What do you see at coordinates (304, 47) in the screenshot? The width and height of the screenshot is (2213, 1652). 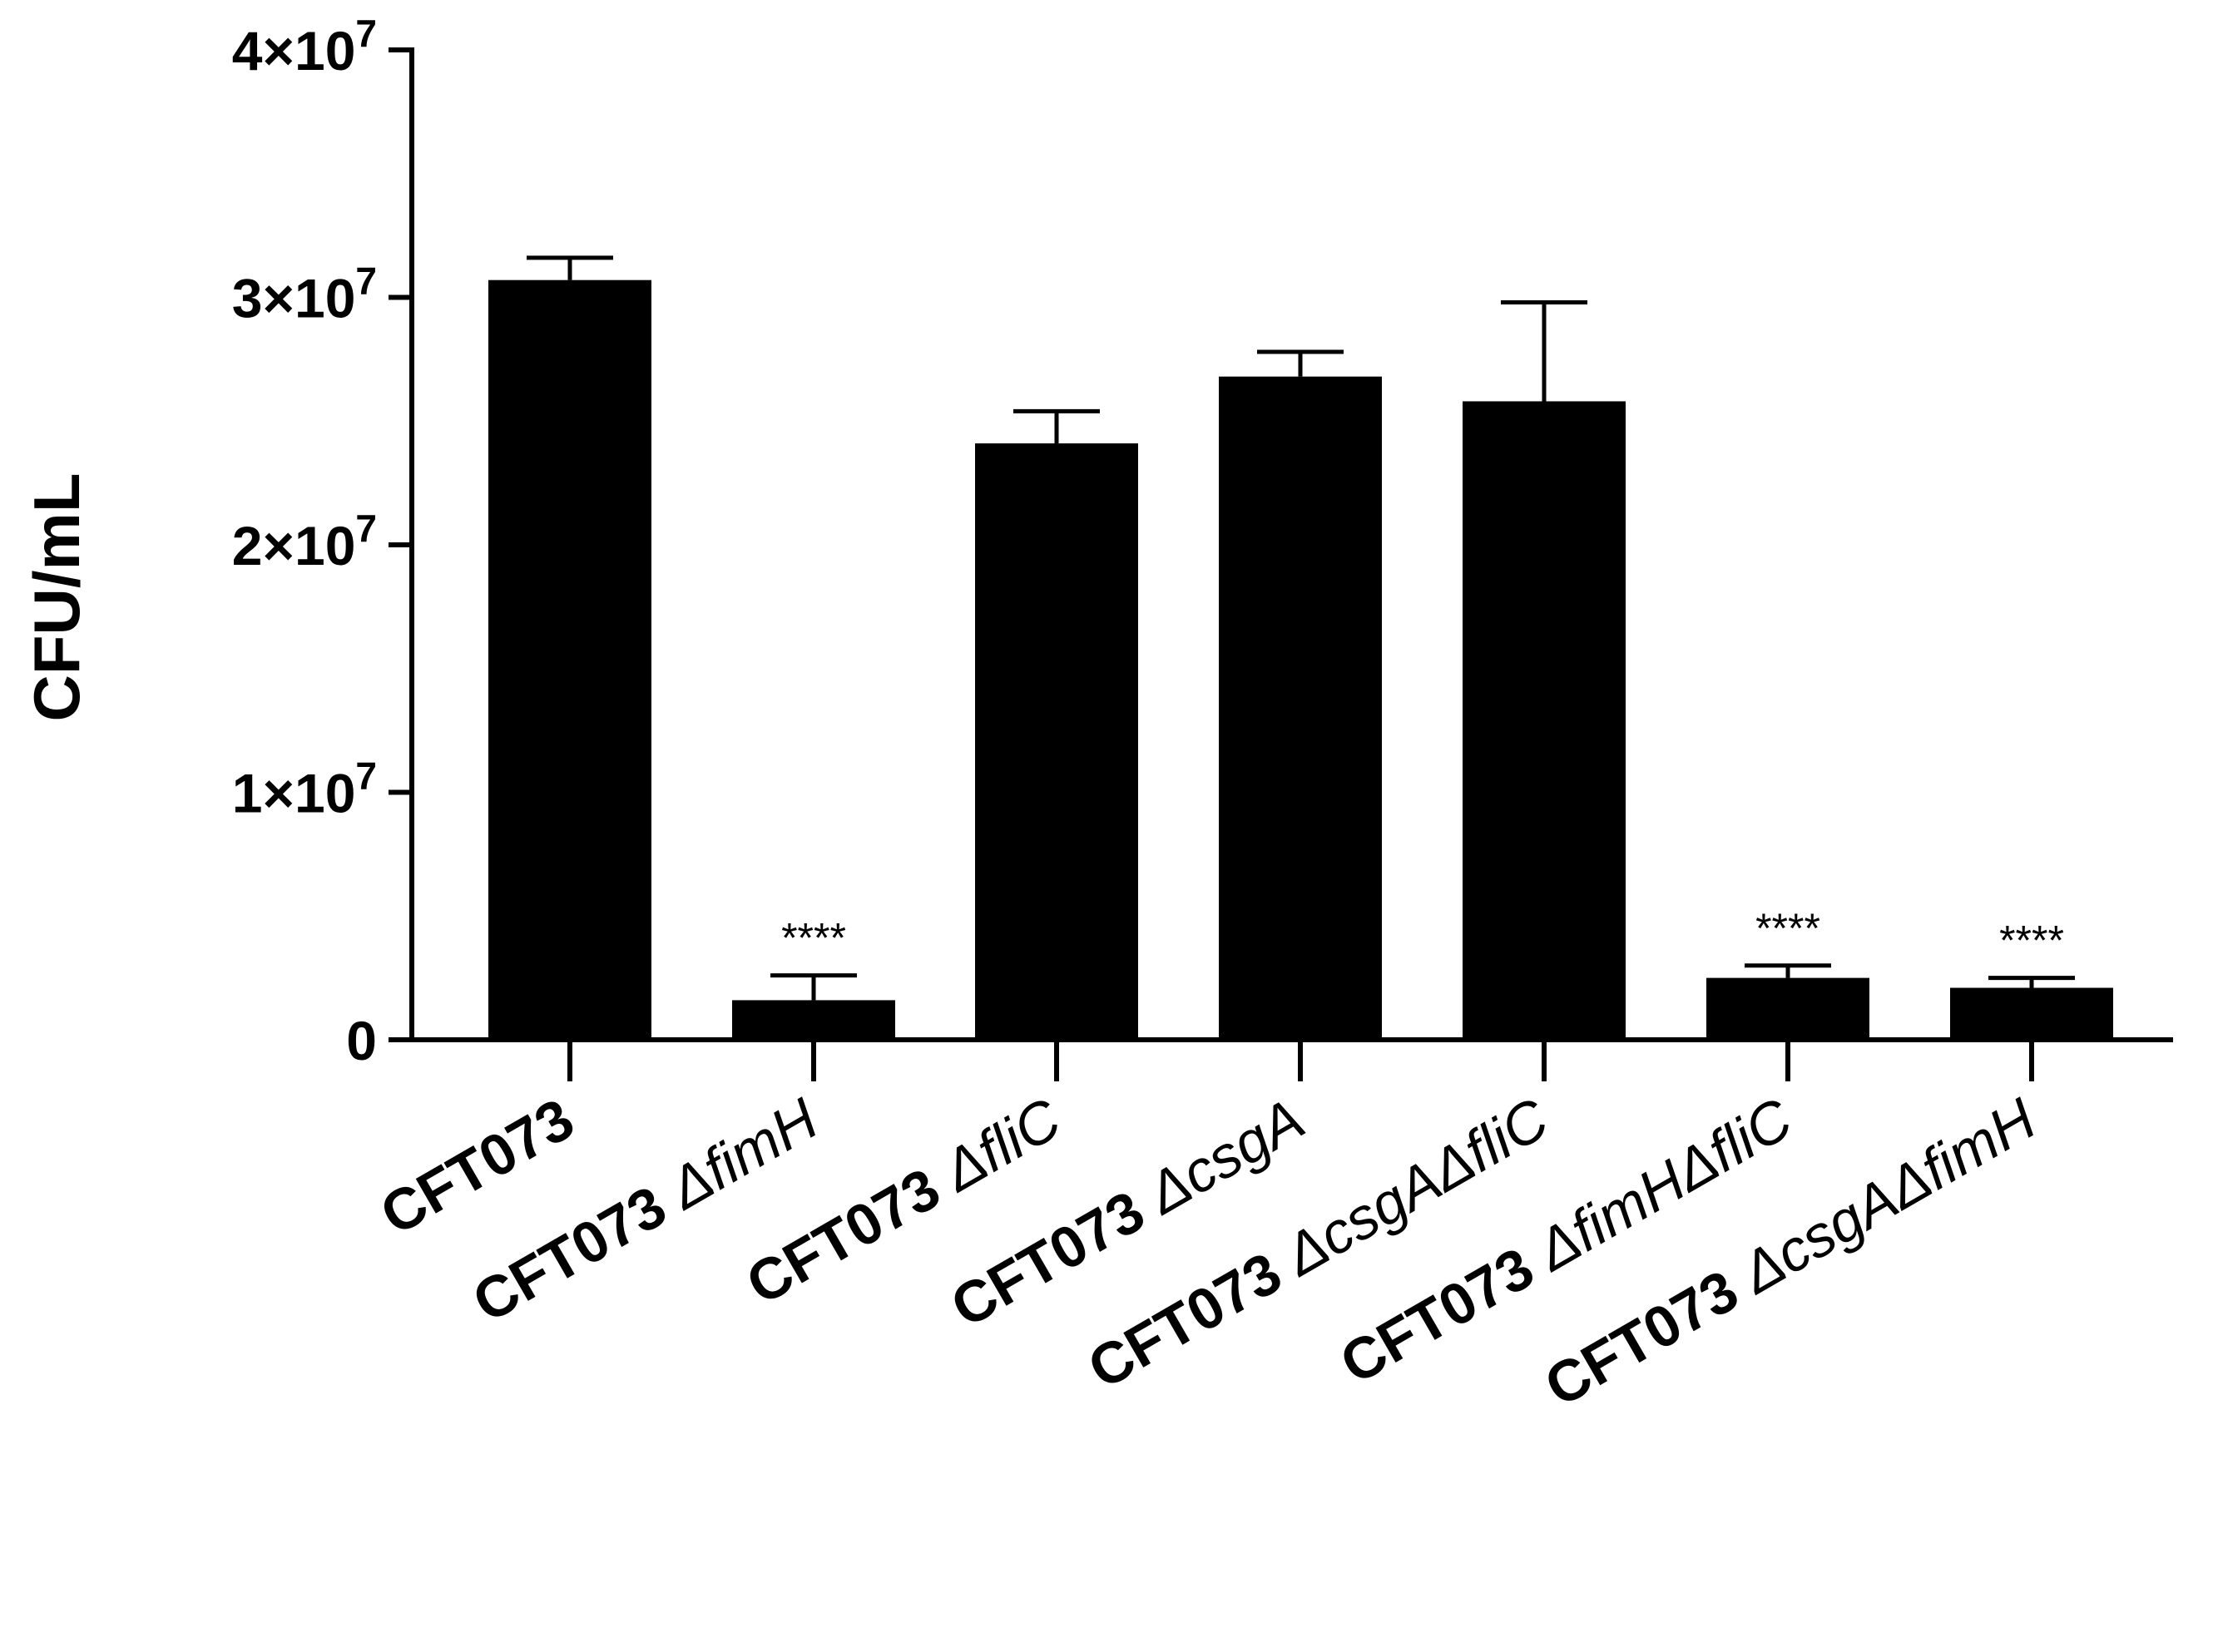 I see `y-tick-label: 4×10⁷` at bounding box center [304, 47].